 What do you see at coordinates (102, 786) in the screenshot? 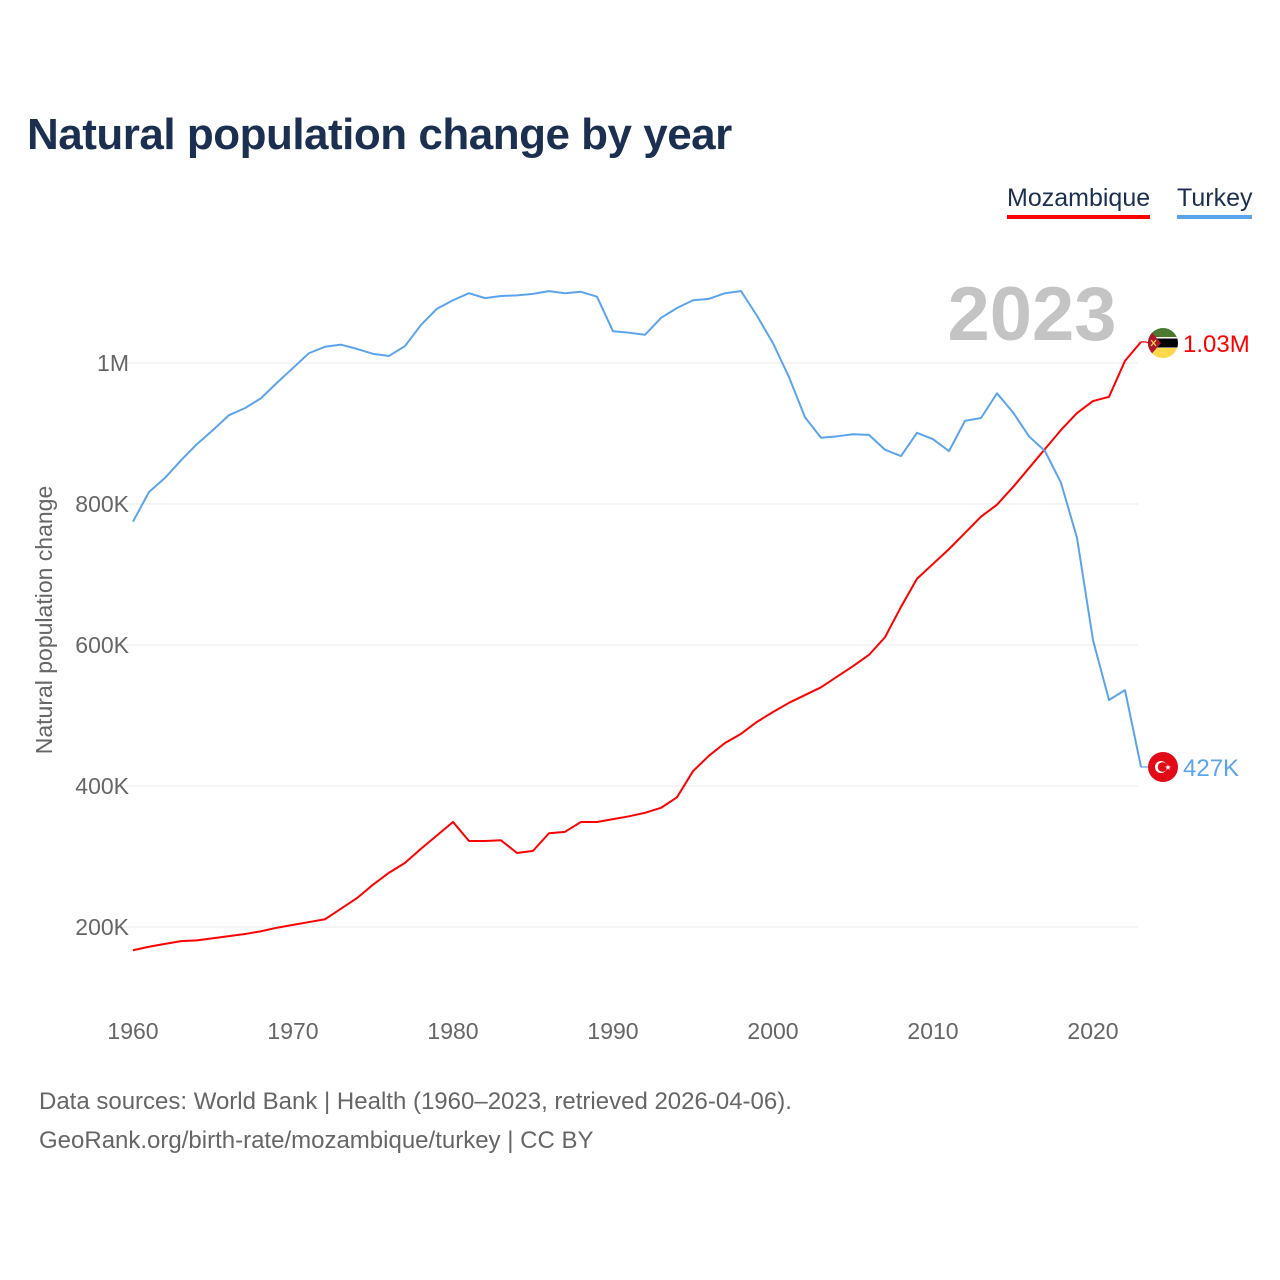
I see `y-tick-label: 400K` at bounding box center [102, 786].